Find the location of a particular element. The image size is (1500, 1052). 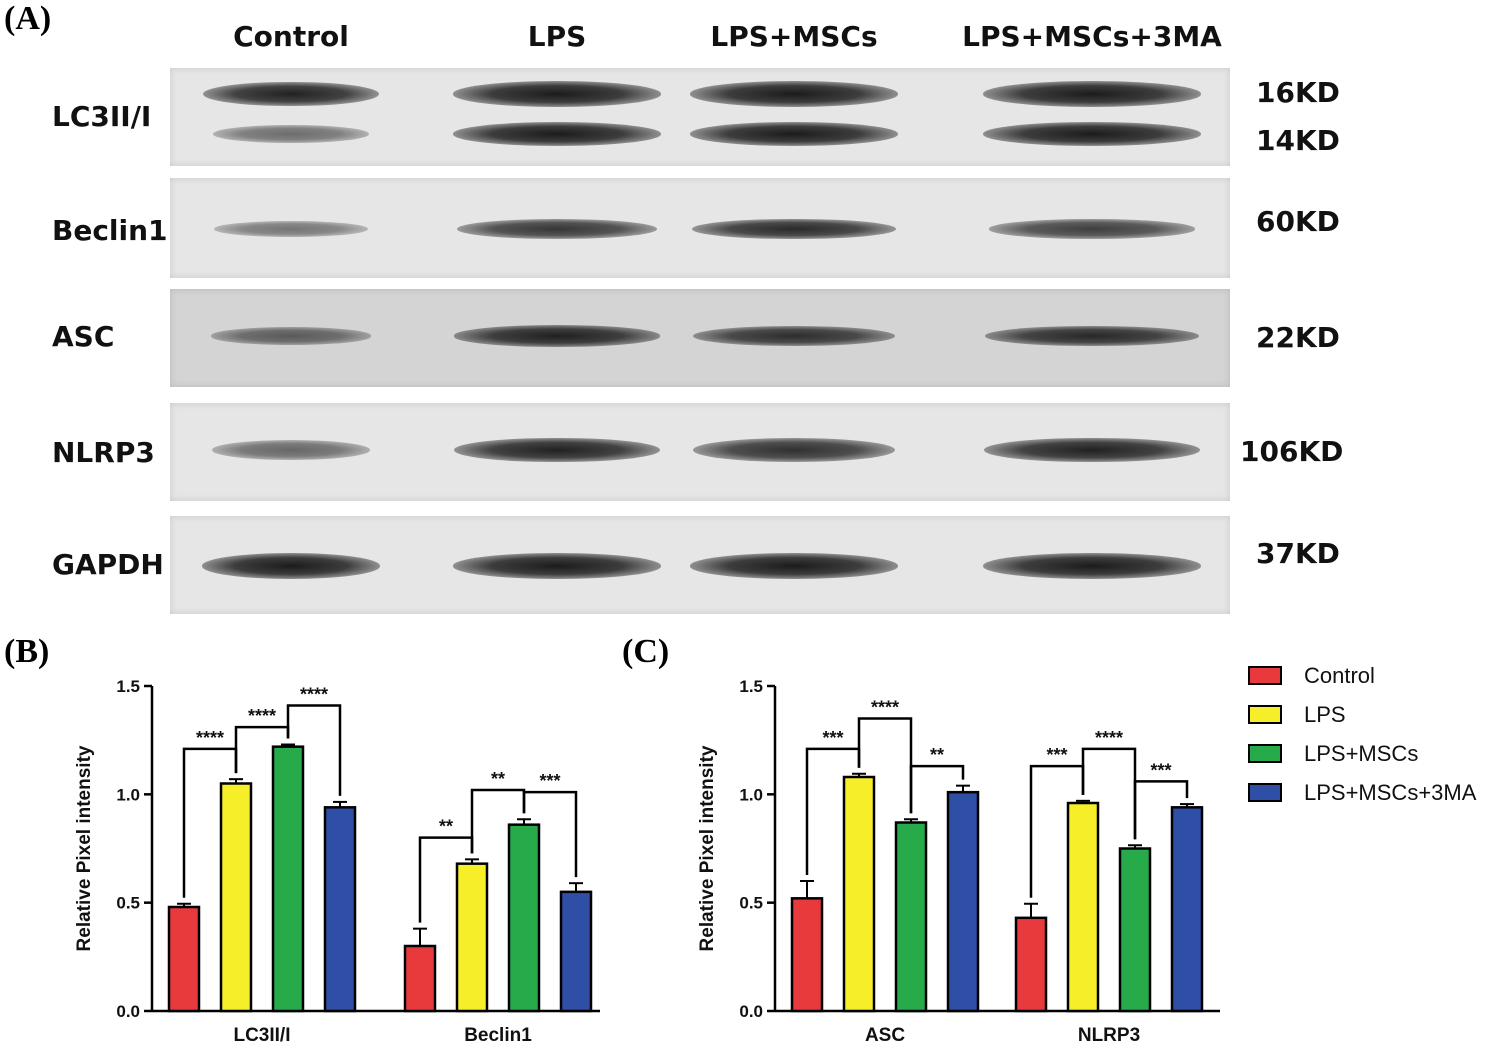

x-tick-label: NLRP3 is located at coordinates (1109, 1035).